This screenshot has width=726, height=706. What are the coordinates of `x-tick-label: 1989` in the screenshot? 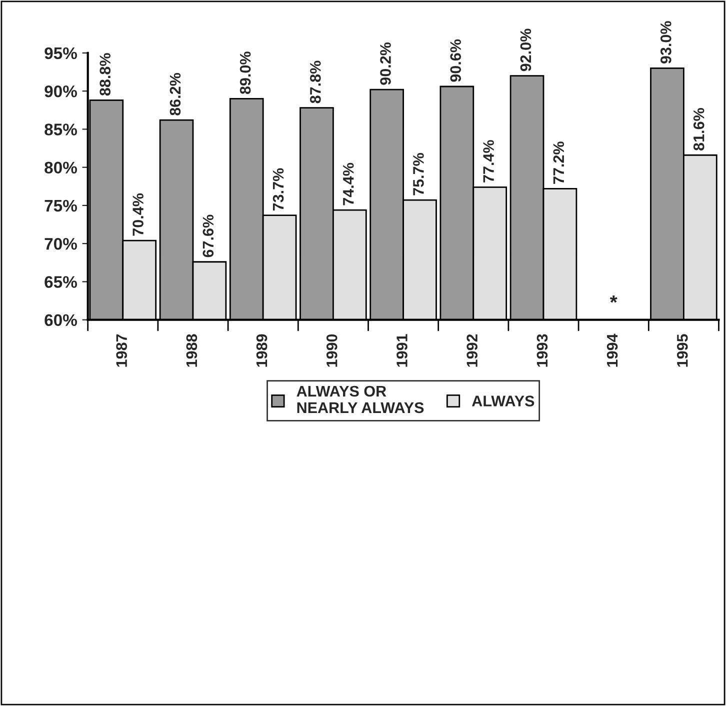 It's located at (262, 350).